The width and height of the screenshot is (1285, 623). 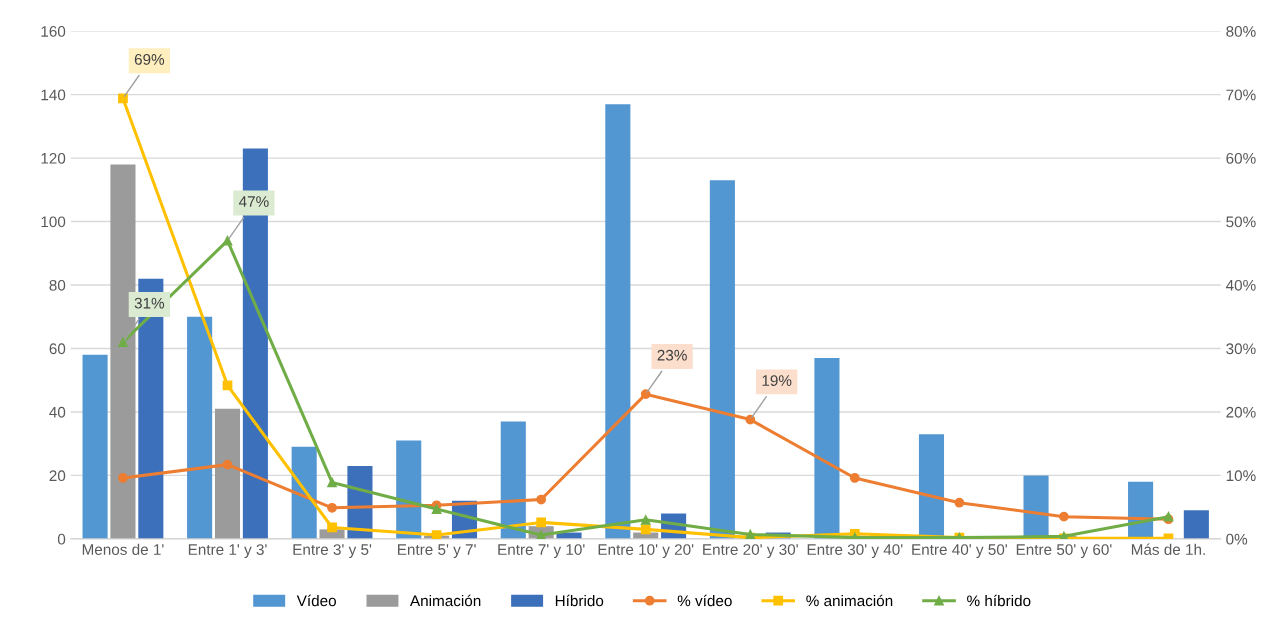 I want to click on y-tick-label: 160, so click(x=53, y=31).